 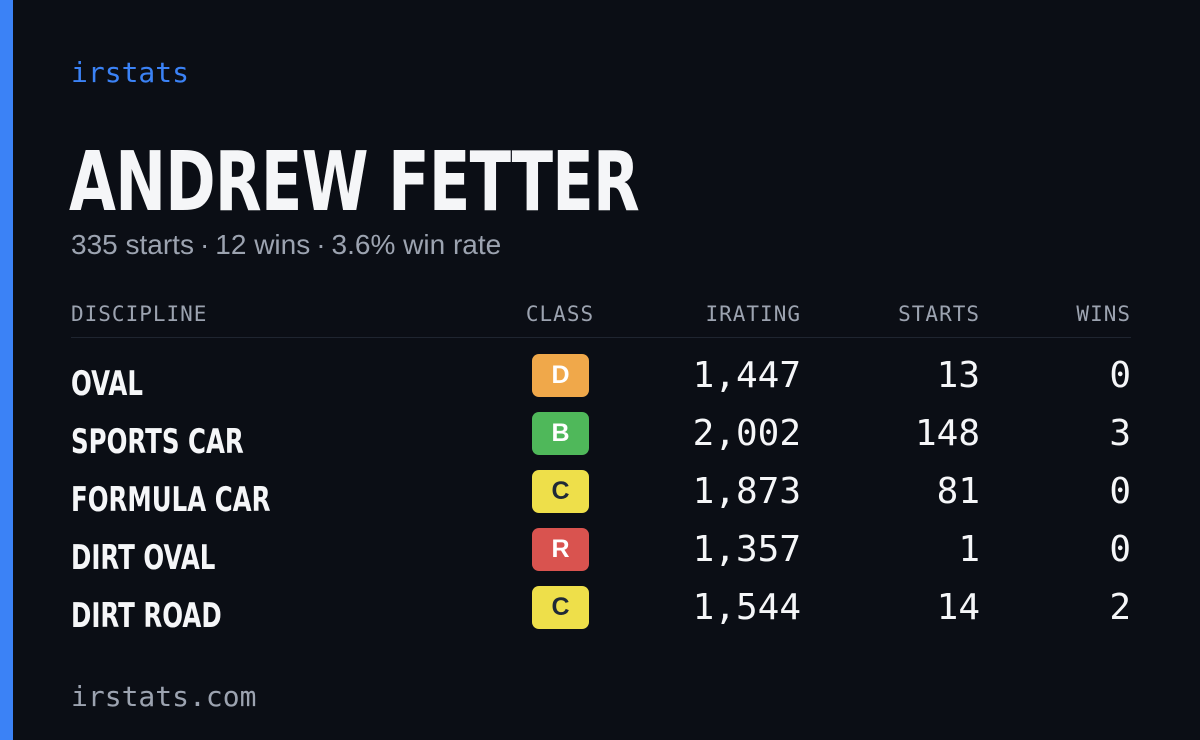 I want to click on irating-value: 1,873, so click(x=746, y=491).